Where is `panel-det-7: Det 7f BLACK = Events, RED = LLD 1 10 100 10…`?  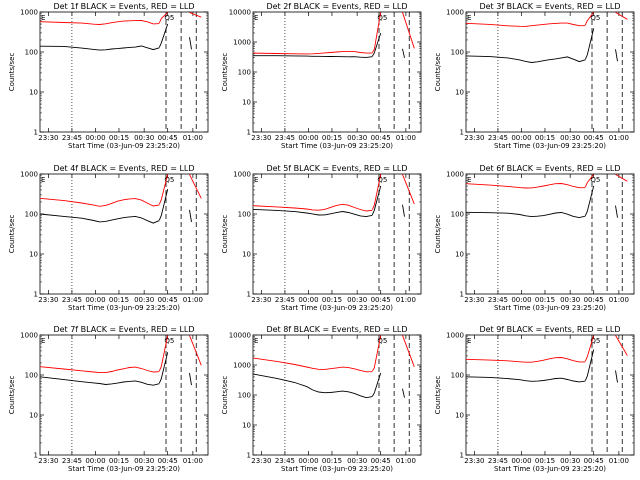 panel-det-7: Det 7f BLACK = Events, RED = LLD 1 10 100 10… is located at coordinates (108, 399).